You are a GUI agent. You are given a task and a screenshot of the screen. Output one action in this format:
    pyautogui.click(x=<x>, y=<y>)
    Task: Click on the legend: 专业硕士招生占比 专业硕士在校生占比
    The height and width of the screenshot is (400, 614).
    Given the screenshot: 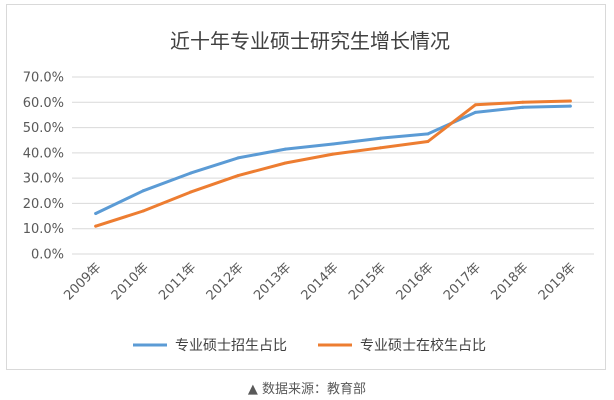 What is the action you would take?
    pyautogui.click(x=309, y=345)
    